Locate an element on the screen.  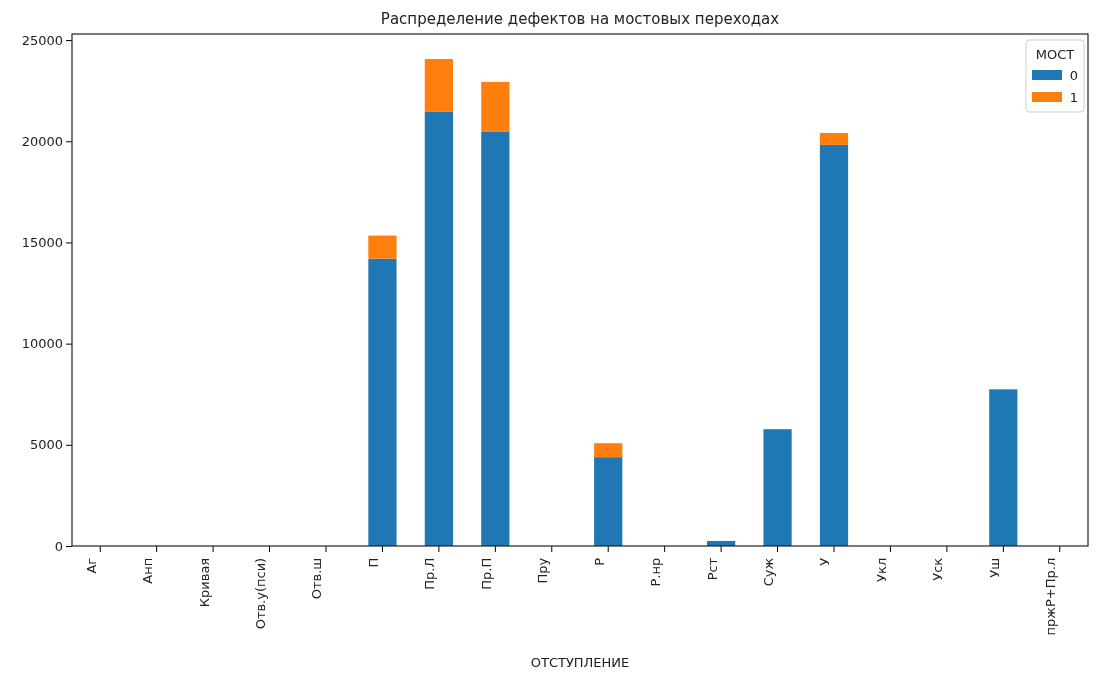
x-axis-title: ОТСТУПЛЕНИЕ is located at coordinates (580, 662).